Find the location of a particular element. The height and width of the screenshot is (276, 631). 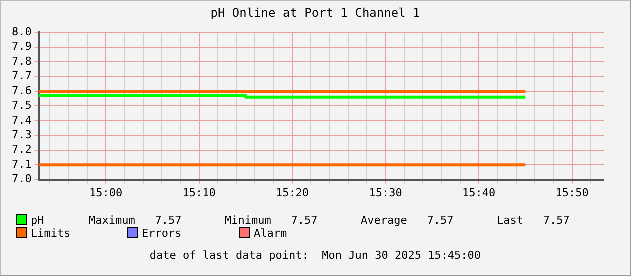

legend-label: Limits is located at coordinates (50, 233).